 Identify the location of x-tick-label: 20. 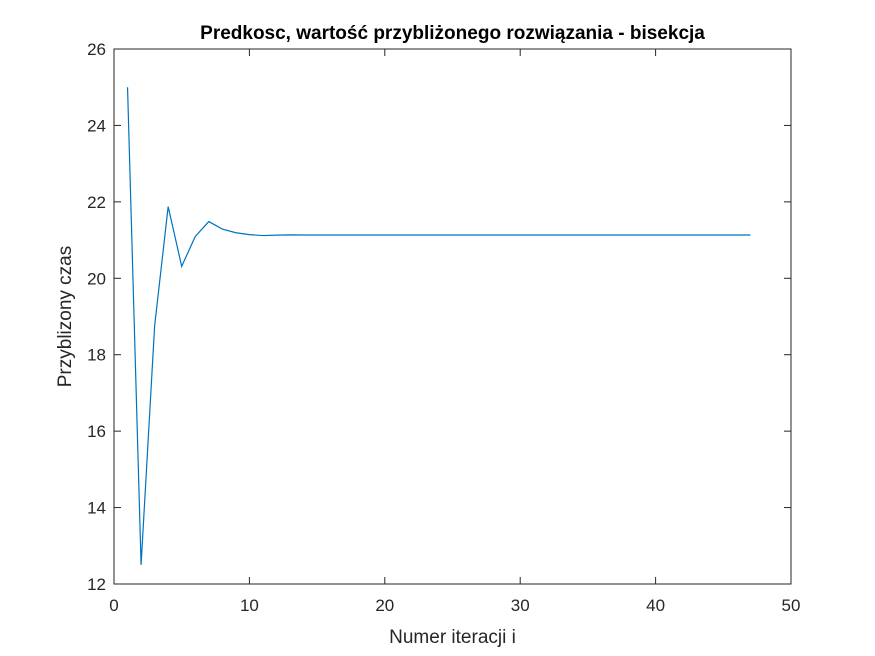
(384, 605).